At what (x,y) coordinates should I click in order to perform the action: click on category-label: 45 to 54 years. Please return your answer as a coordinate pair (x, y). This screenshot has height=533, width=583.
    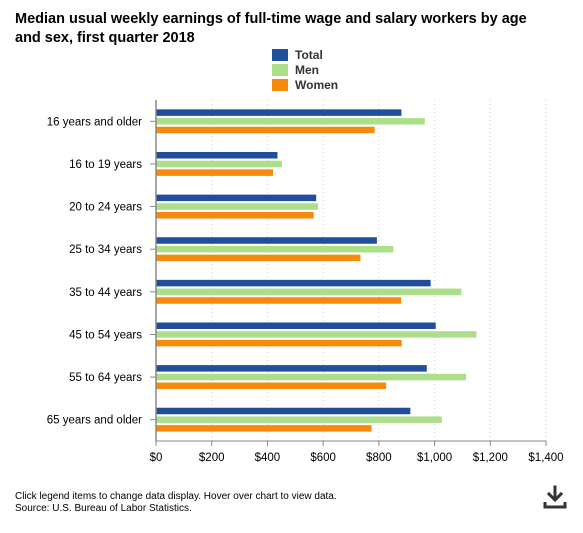
    Looking at the image, I should click on (105, 335).